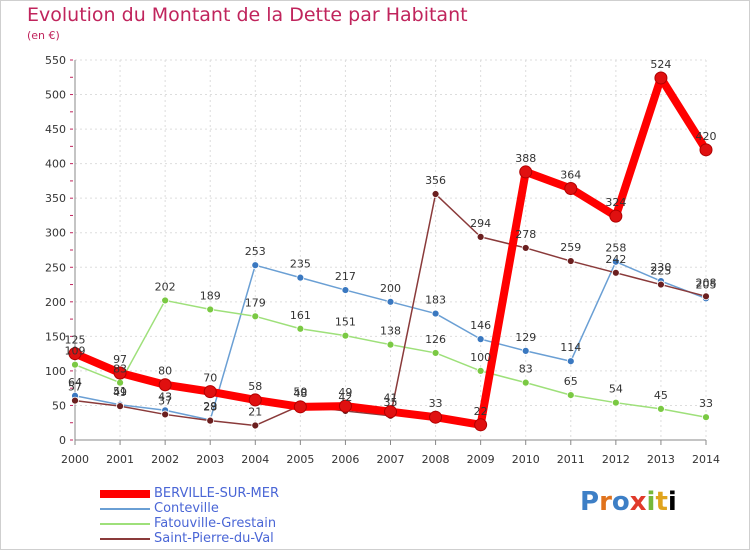 This screenshot has width=750, height=550. Describe the element at coordinates (480, 325) in the screenshot. I see `data-label: 146` at that location.